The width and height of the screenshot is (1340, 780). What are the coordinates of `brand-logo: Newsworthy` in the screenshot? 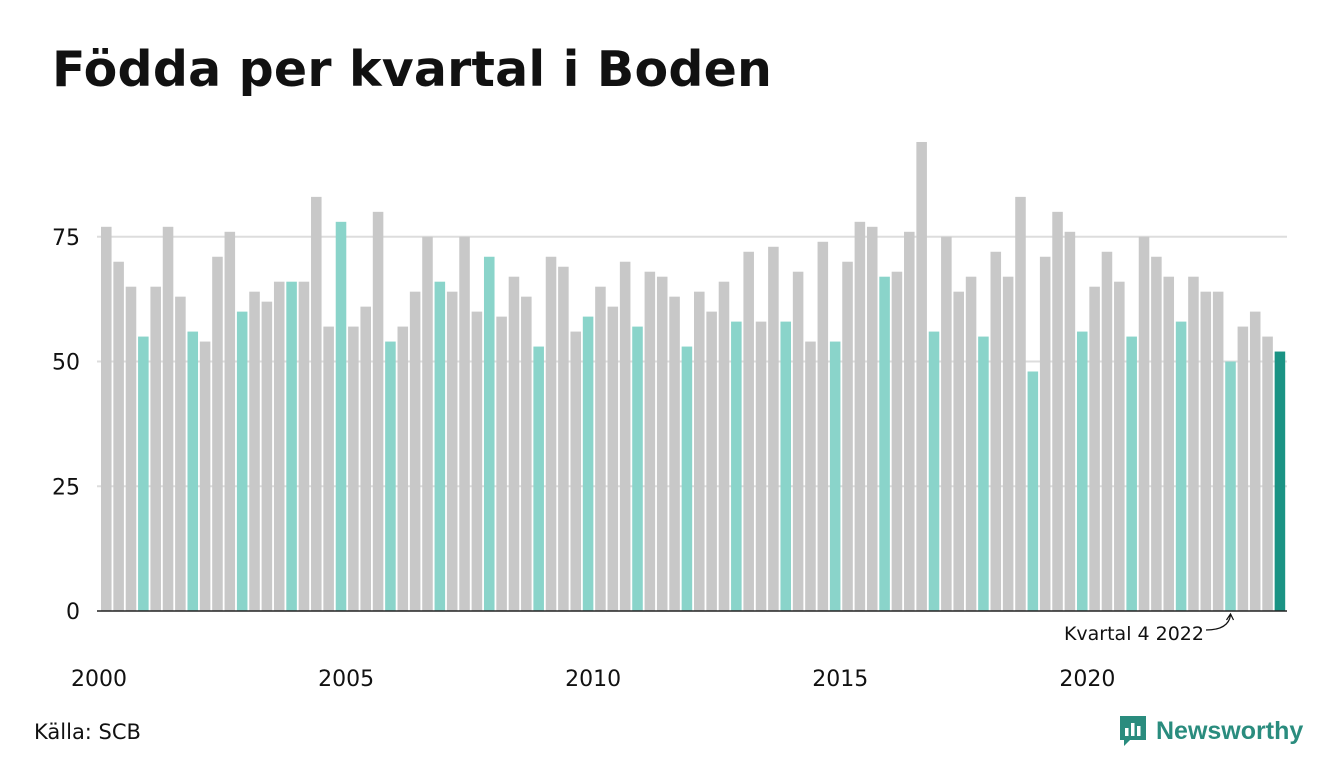 It's located at (1210, 731).